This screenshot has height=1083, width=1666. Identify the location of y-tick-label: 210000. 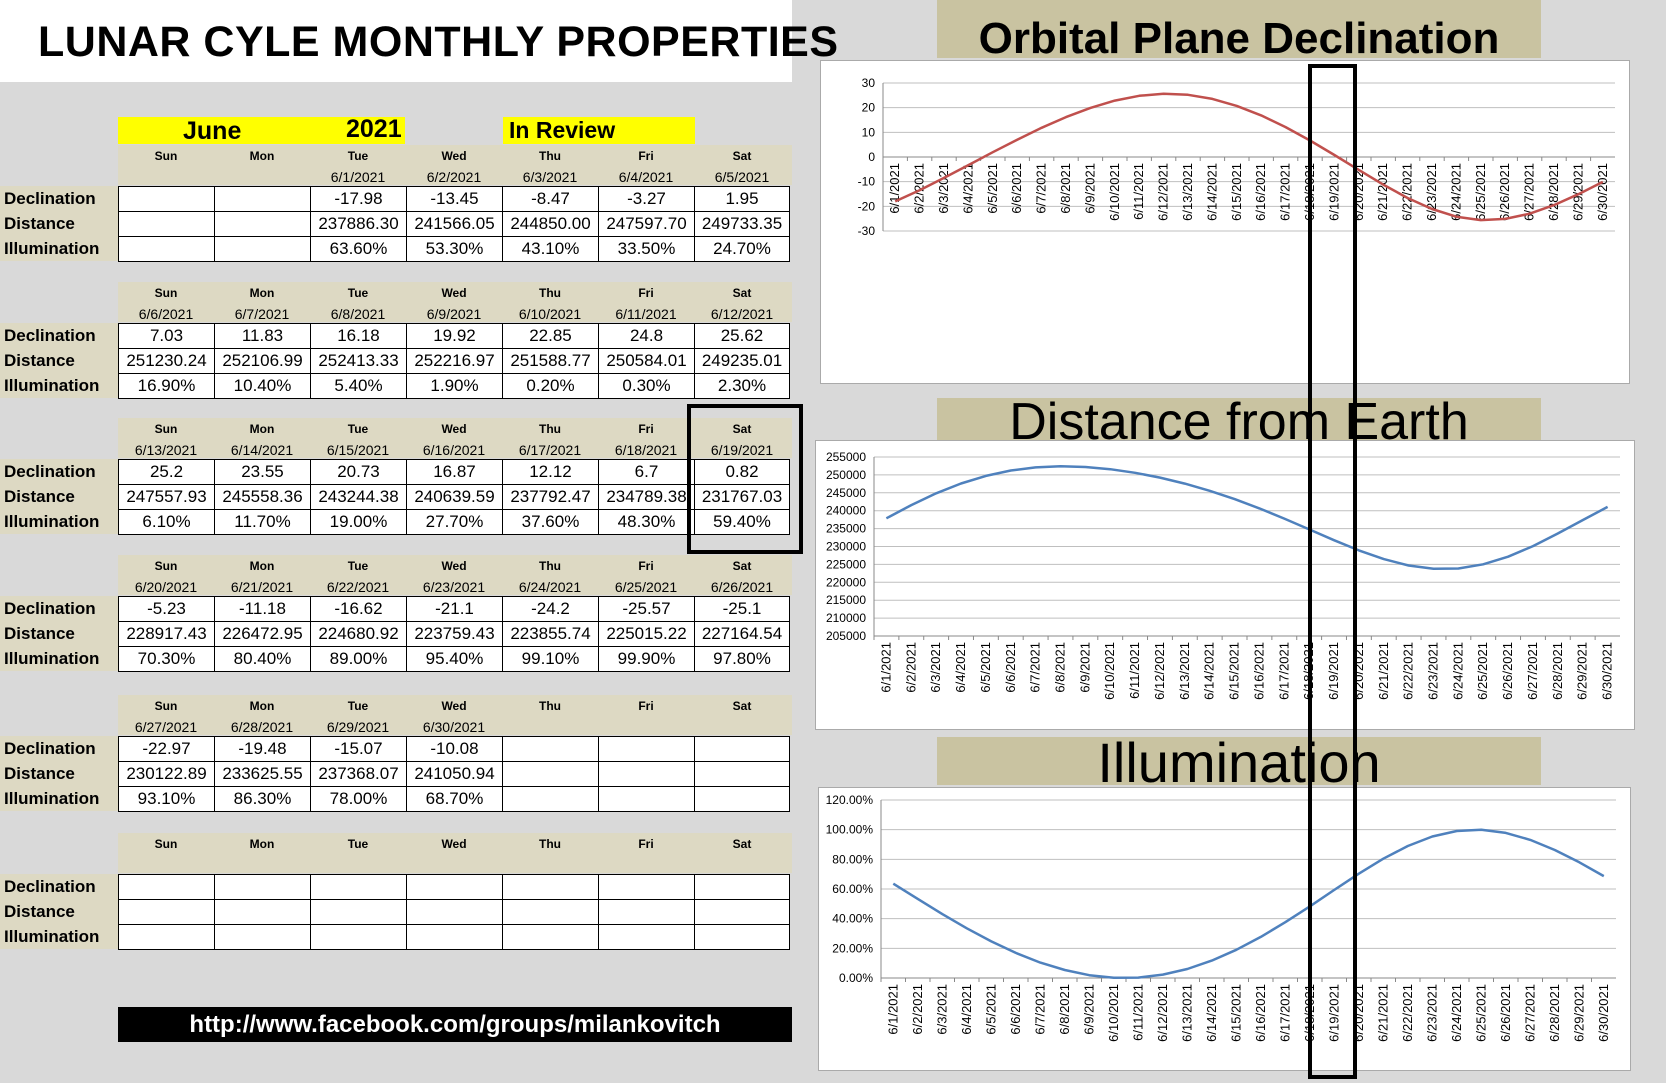
(846, 618).